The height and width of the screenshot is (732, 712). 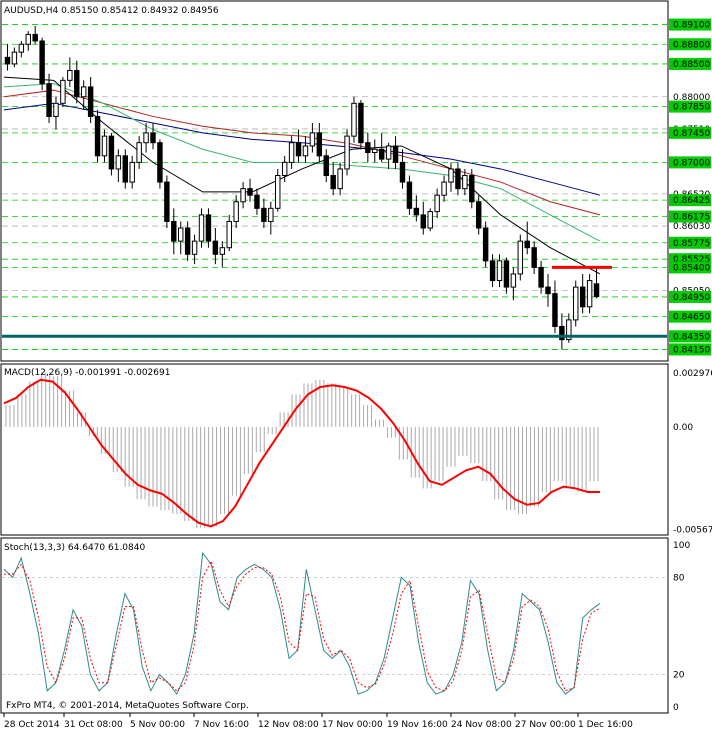 What do you see at coordinates (691, 98) in the screenshot?
I see `price-tick-label: 0.88000` at bounding box center [691, 98].